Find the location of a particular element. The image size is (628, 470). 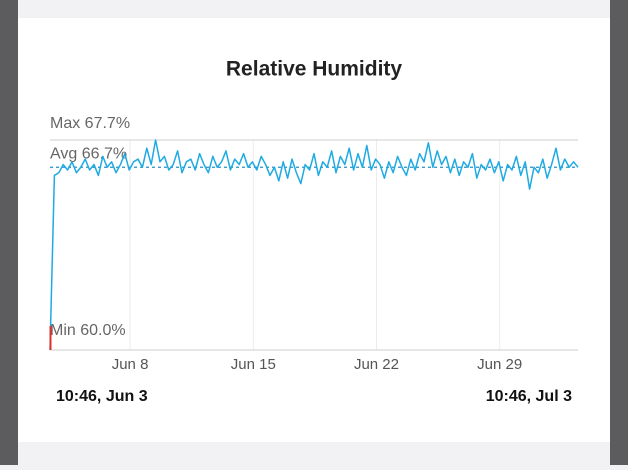

reference-label: Max 67.7% is located at coordinates (90, 123).